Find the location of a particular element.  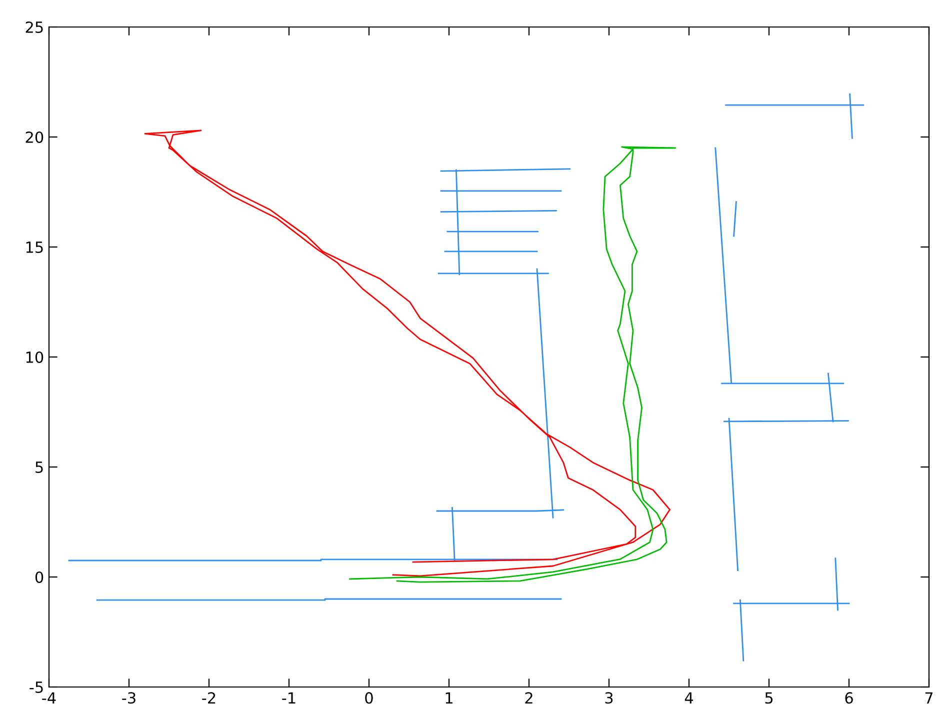

x-tick-label: -2 is located at coordinates (209, 698).